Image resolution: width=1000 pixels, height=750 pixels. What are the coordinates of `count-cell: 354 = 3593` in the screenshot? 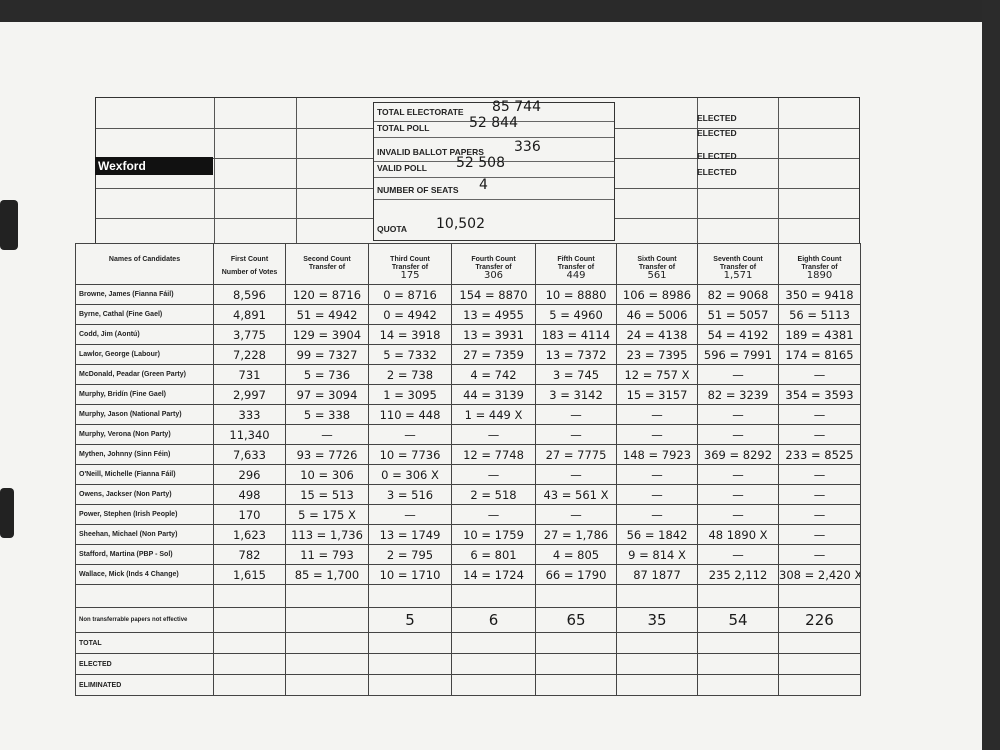 It's located at (819, 394).